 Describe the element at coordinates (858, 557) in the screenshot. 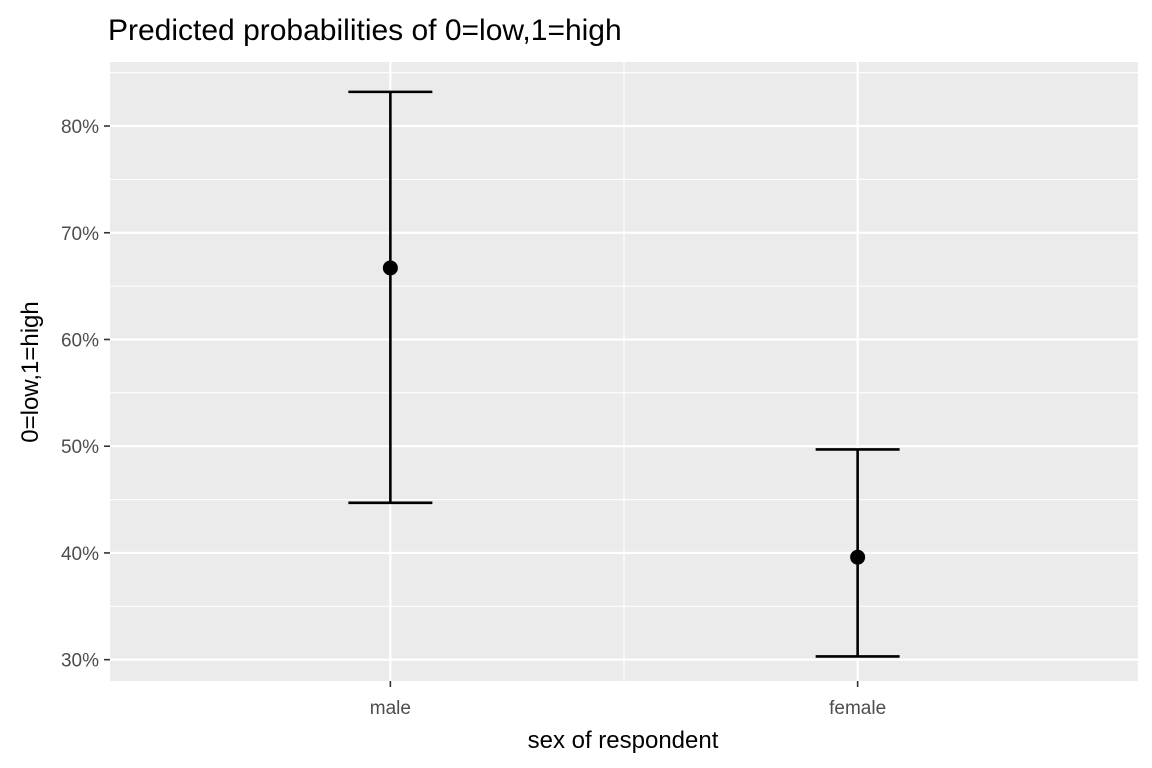

I see `point-female` at that location.